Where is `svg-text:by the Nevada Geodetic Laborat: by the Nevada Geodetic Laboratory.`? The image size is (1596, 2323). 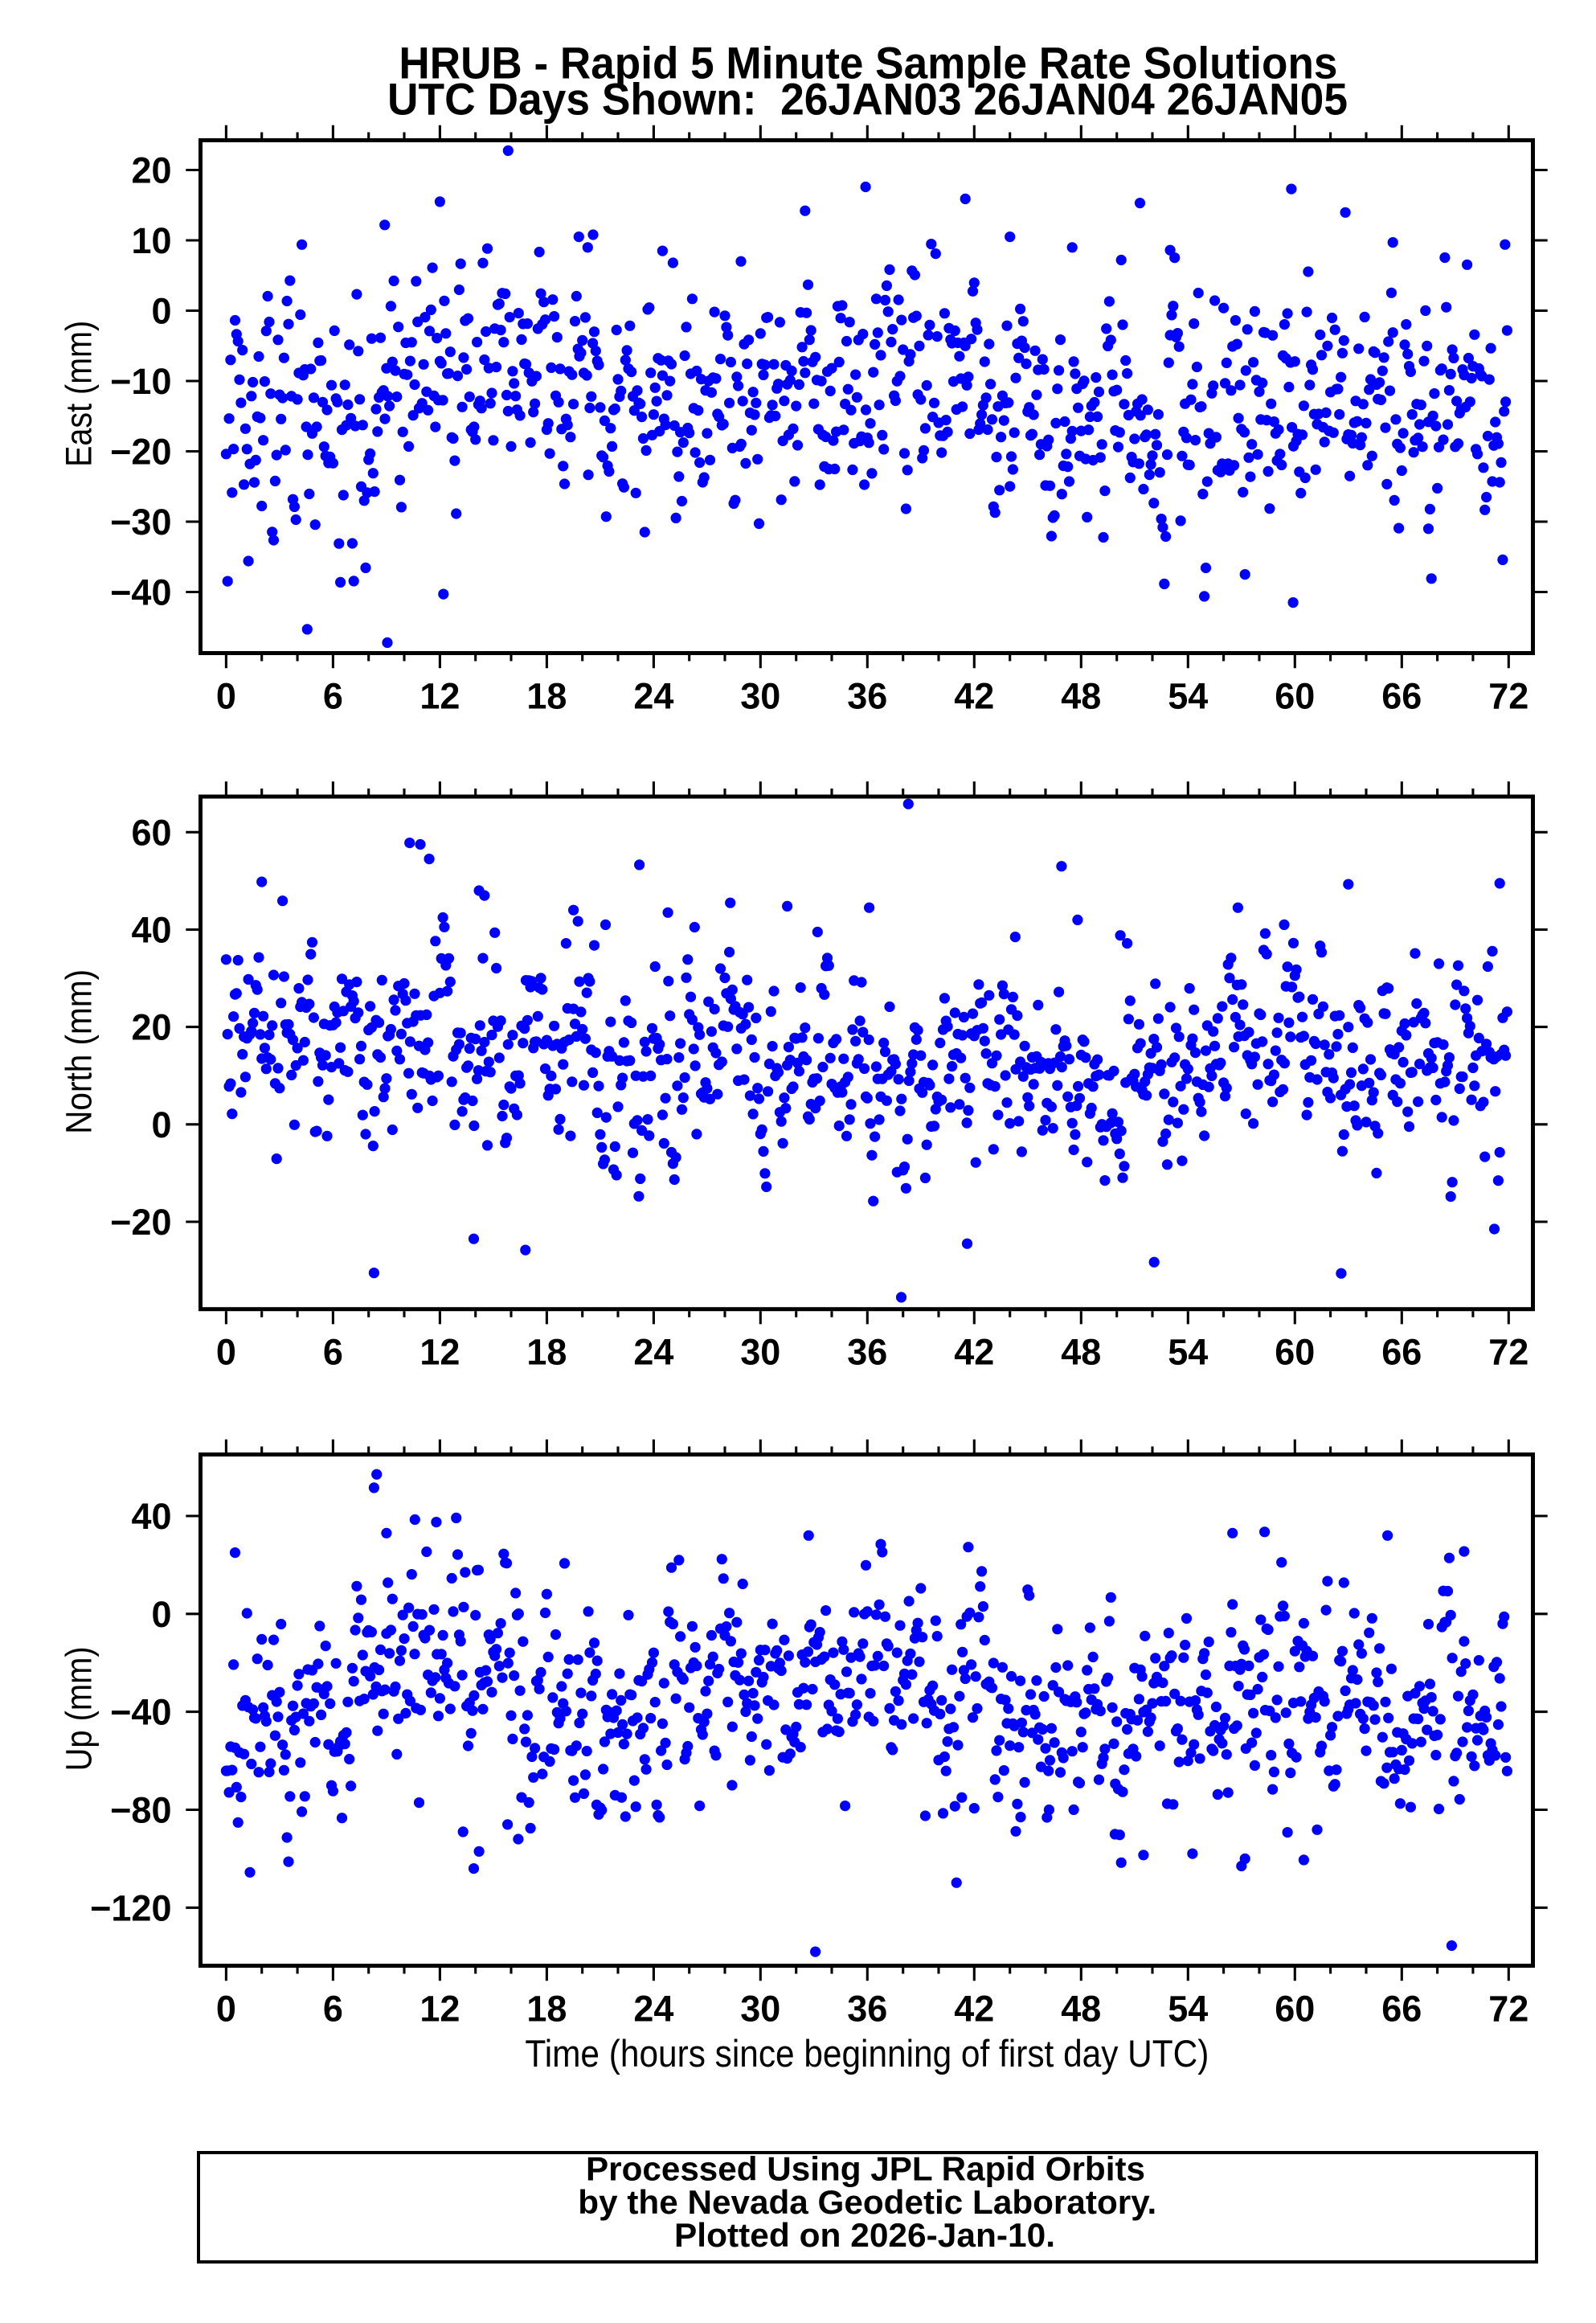
svg-text:by the Nevada Geodetic Laborat: by the Nevada Geodetic Laboratory. is located at coordinates (867, 2202).